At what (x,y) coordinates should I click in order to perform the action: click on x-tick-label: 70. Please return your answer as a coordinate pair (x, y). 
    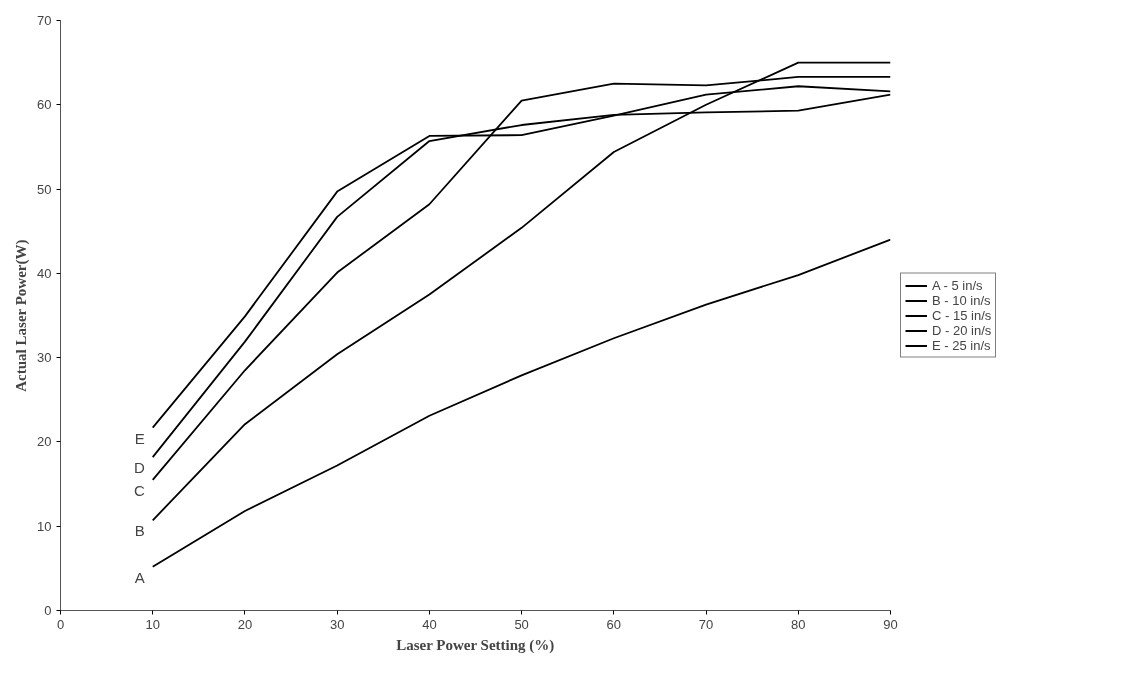
    Looking at the image, I should click on (706, 624).